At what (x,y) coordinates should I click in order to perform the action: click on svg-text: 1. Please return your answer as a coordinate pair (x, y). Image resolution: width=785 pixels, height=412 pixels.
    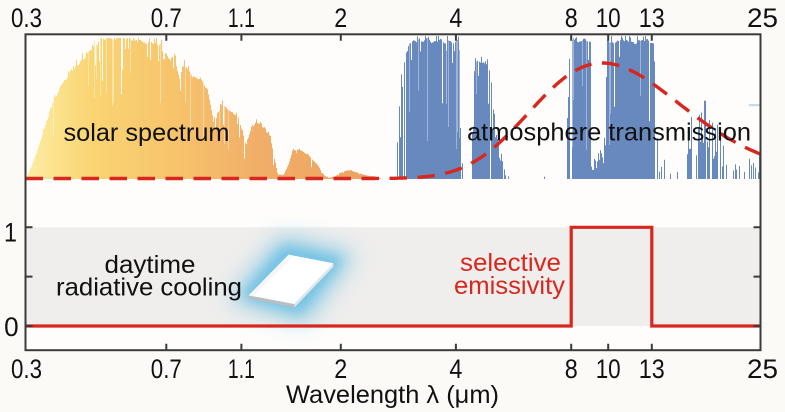
    Looking at the image, I should click on (10, 233).